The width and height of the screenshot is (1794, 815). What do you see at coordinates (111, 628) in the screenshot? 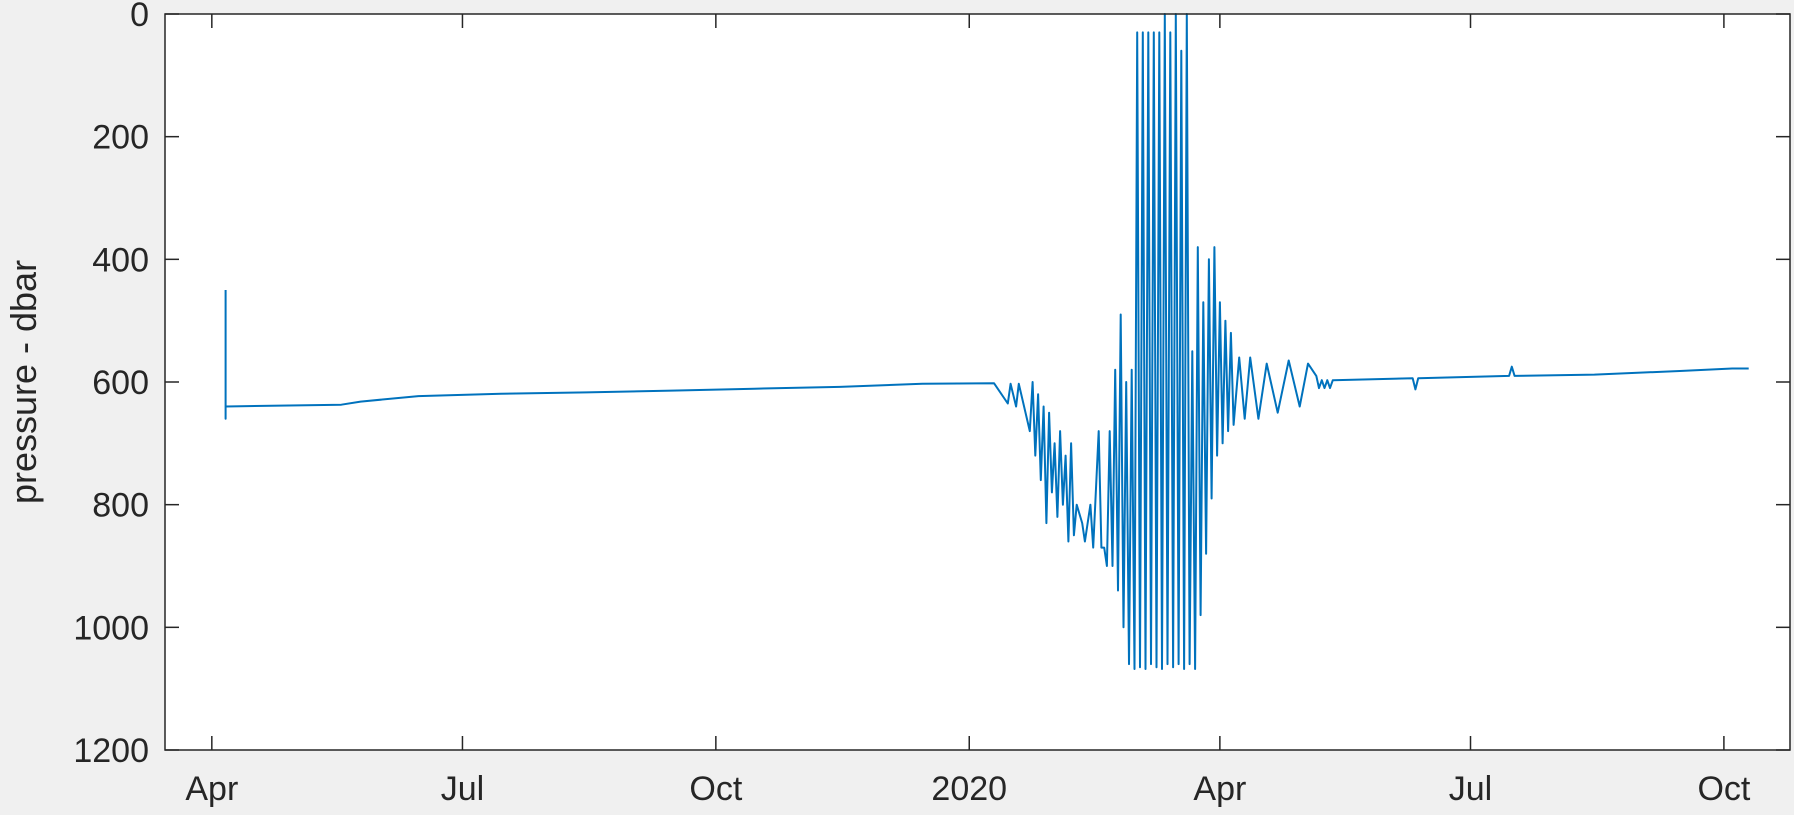
I see `y-tick-label: 1000` at bounding box center [111, 628].